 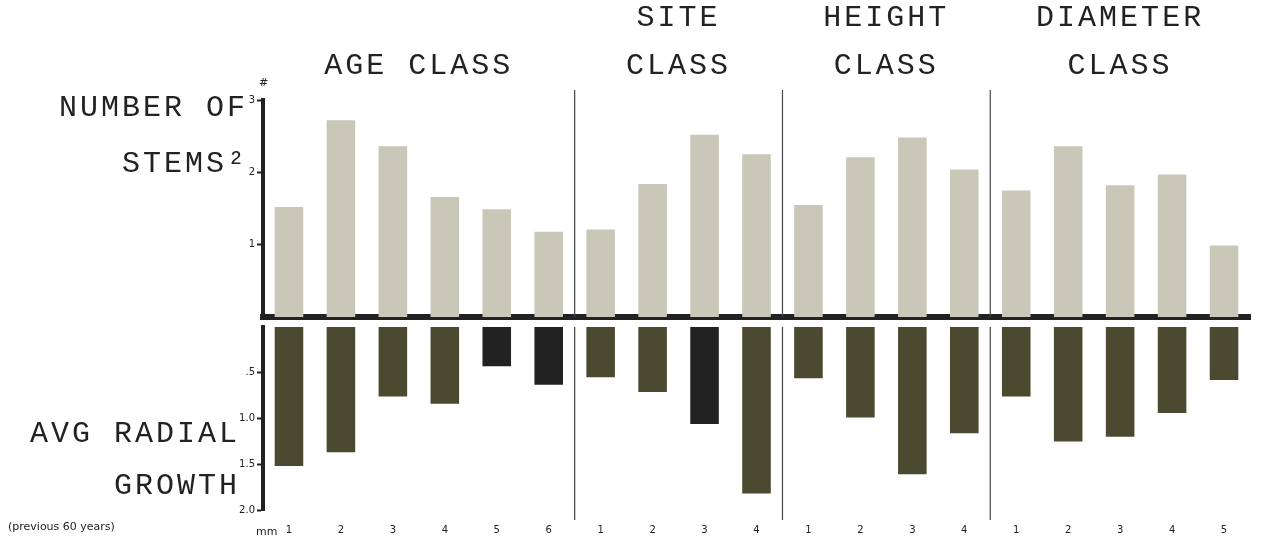 I want to click on y-tick-label: 1, so click(x=251, y=244).